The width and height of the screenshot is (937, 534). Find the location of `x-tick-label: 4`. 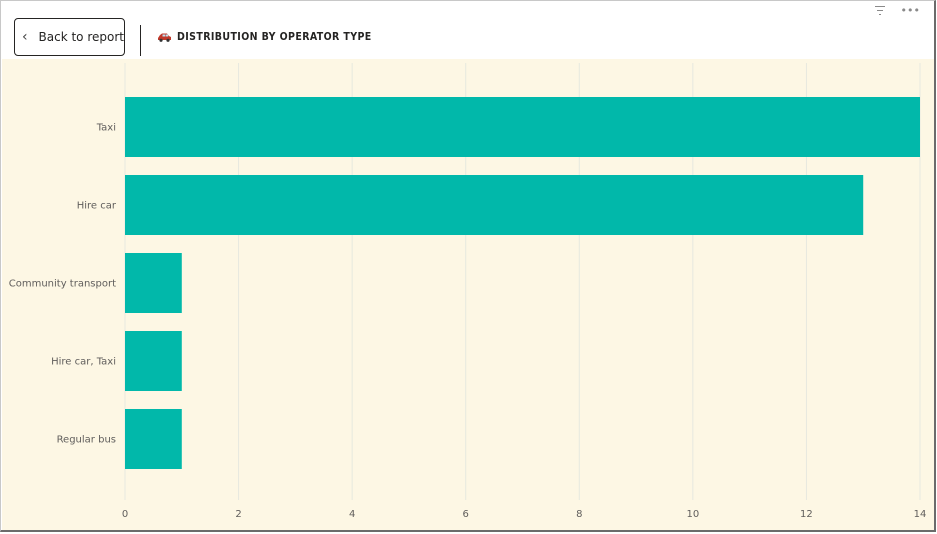

x-tick-label: 4 is located at coordinates (352, 514).